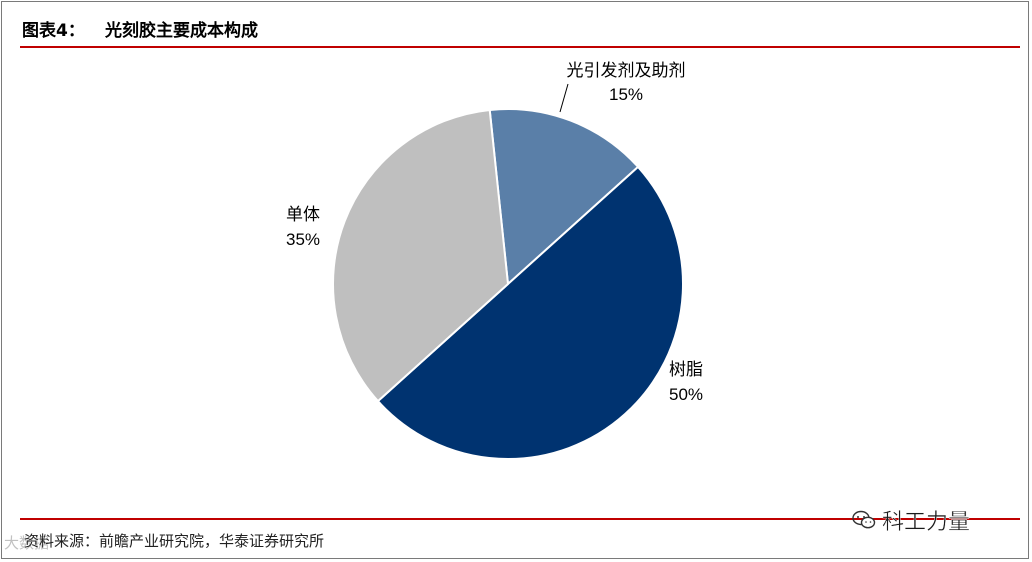 This screenshot has width=1032, height=562. I want to click on slice-value-2: 35%, so click(303, 239).